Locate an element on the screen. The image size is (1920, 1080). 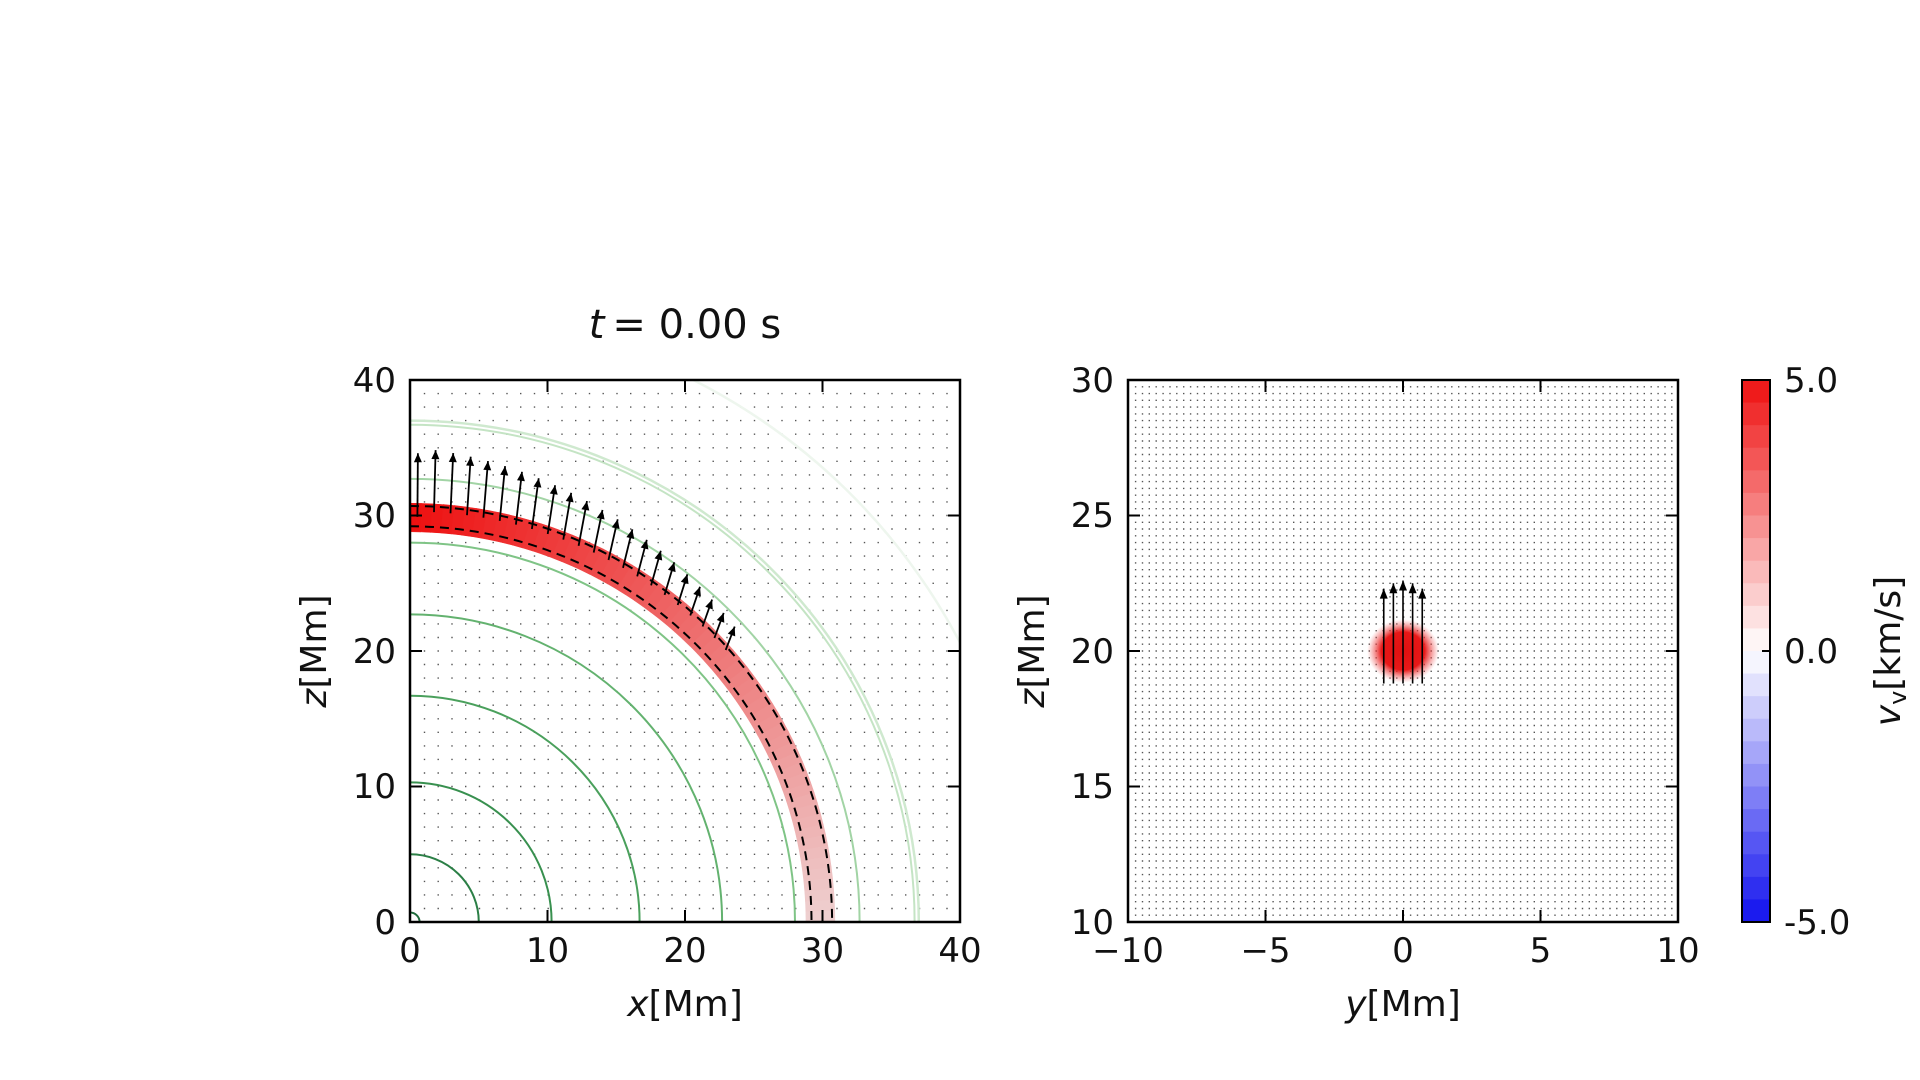
right-y-tick-label: 10 is located at coordinates (1092, 923).